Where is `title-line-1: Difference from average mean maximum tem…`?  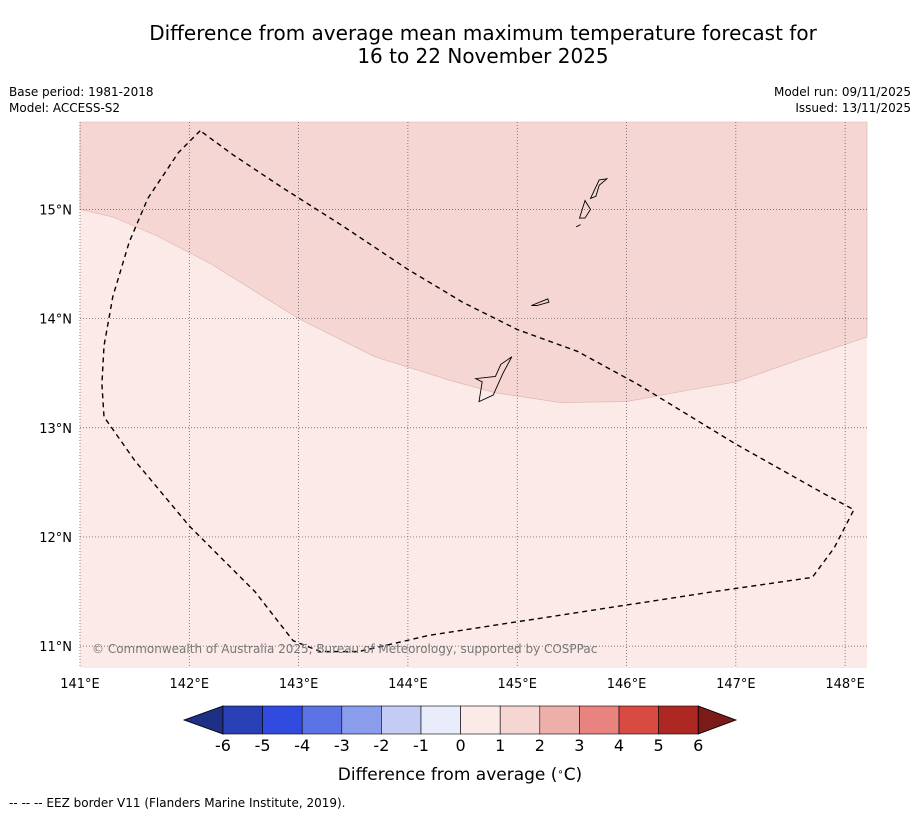
title-line-1: Difference from average mean maximum tem… is located at coordinates (483, 33).